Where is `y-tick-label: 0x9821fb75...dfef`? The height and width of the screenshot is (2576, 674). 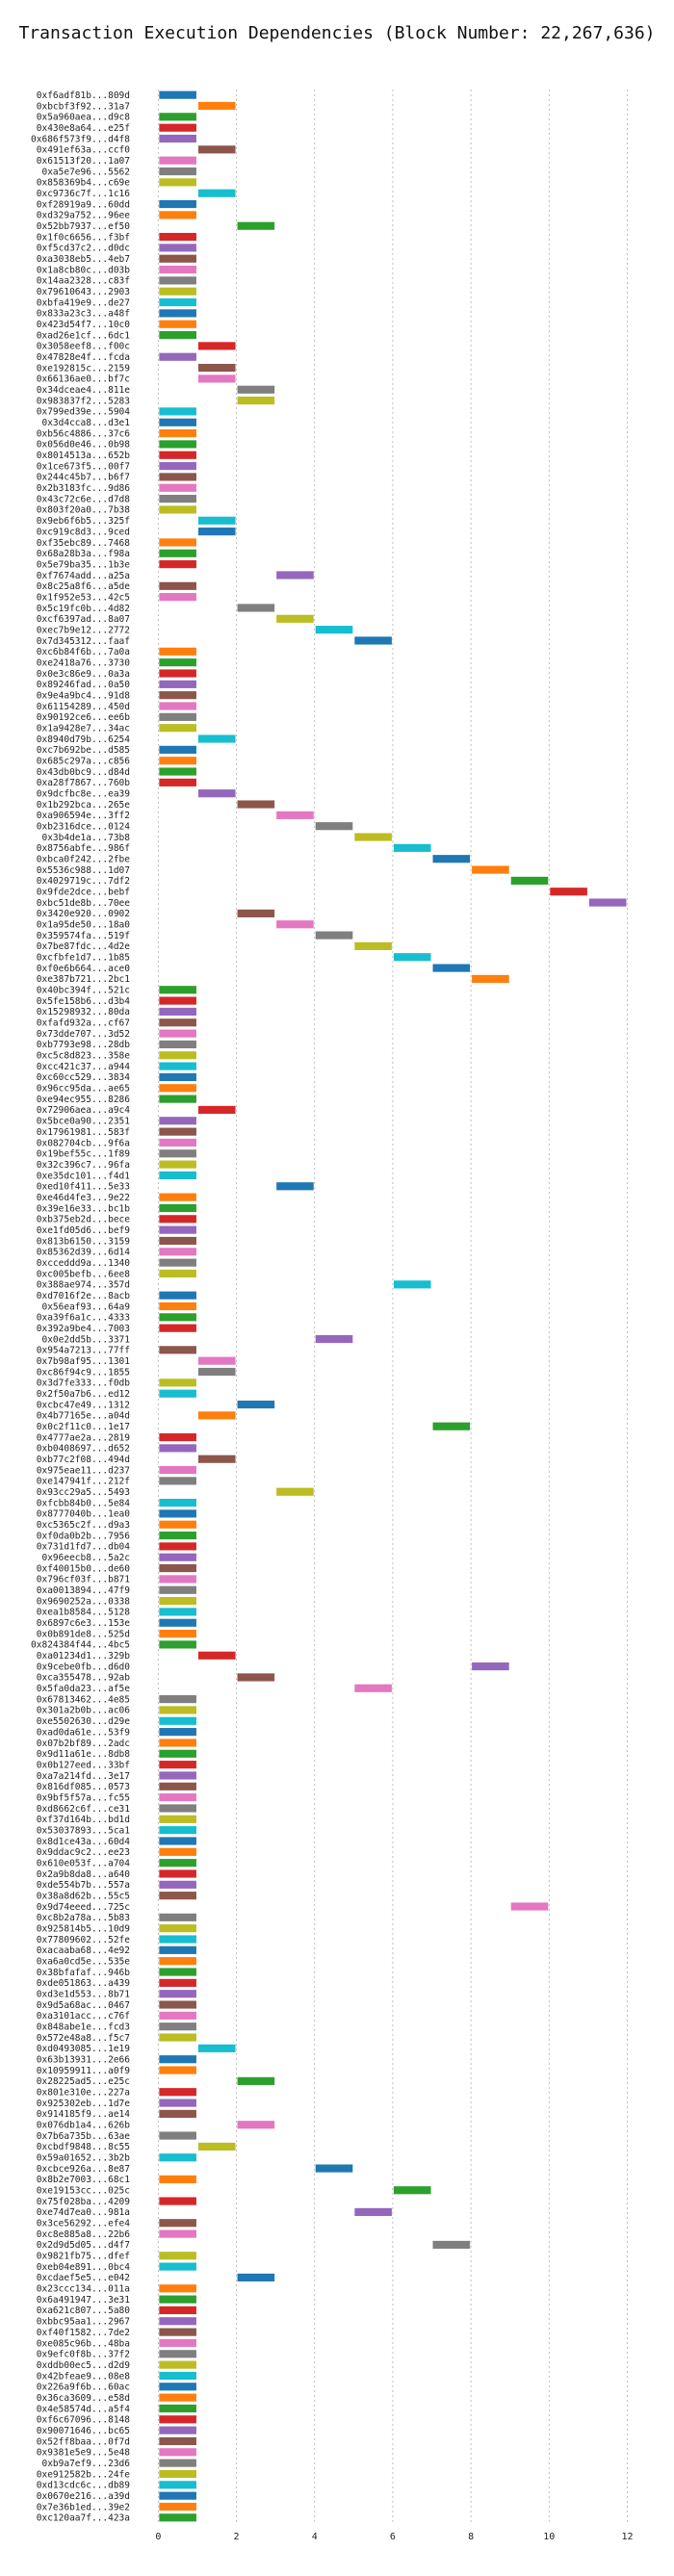
y-tick-label: 0x9821fb75...dfef is located at coordinates (83, 2257).